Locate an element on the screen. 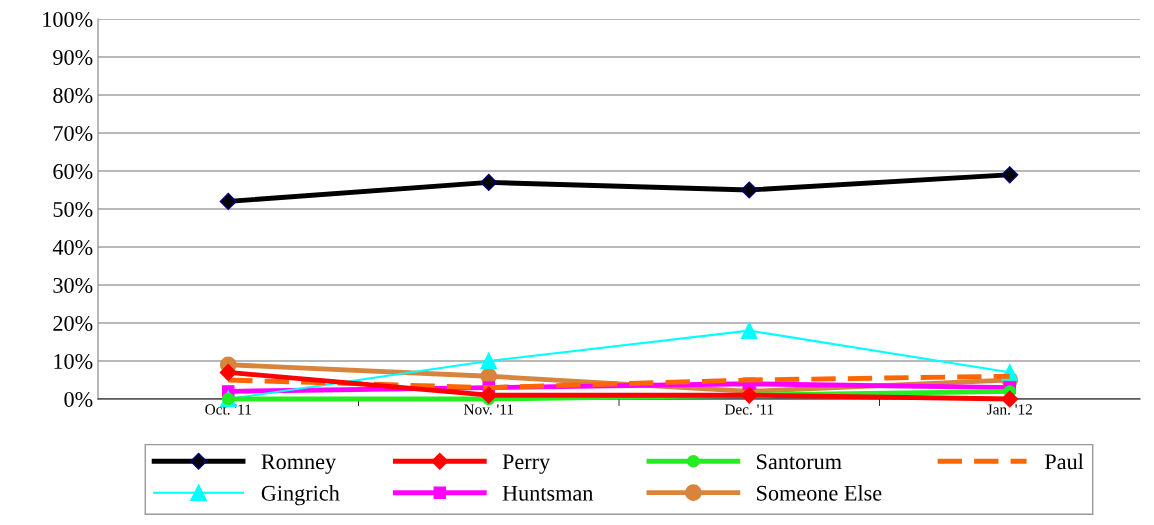 This screenshot has height=525, width=1154. y-tick-label: 60% is located at coordinates (73, 171).